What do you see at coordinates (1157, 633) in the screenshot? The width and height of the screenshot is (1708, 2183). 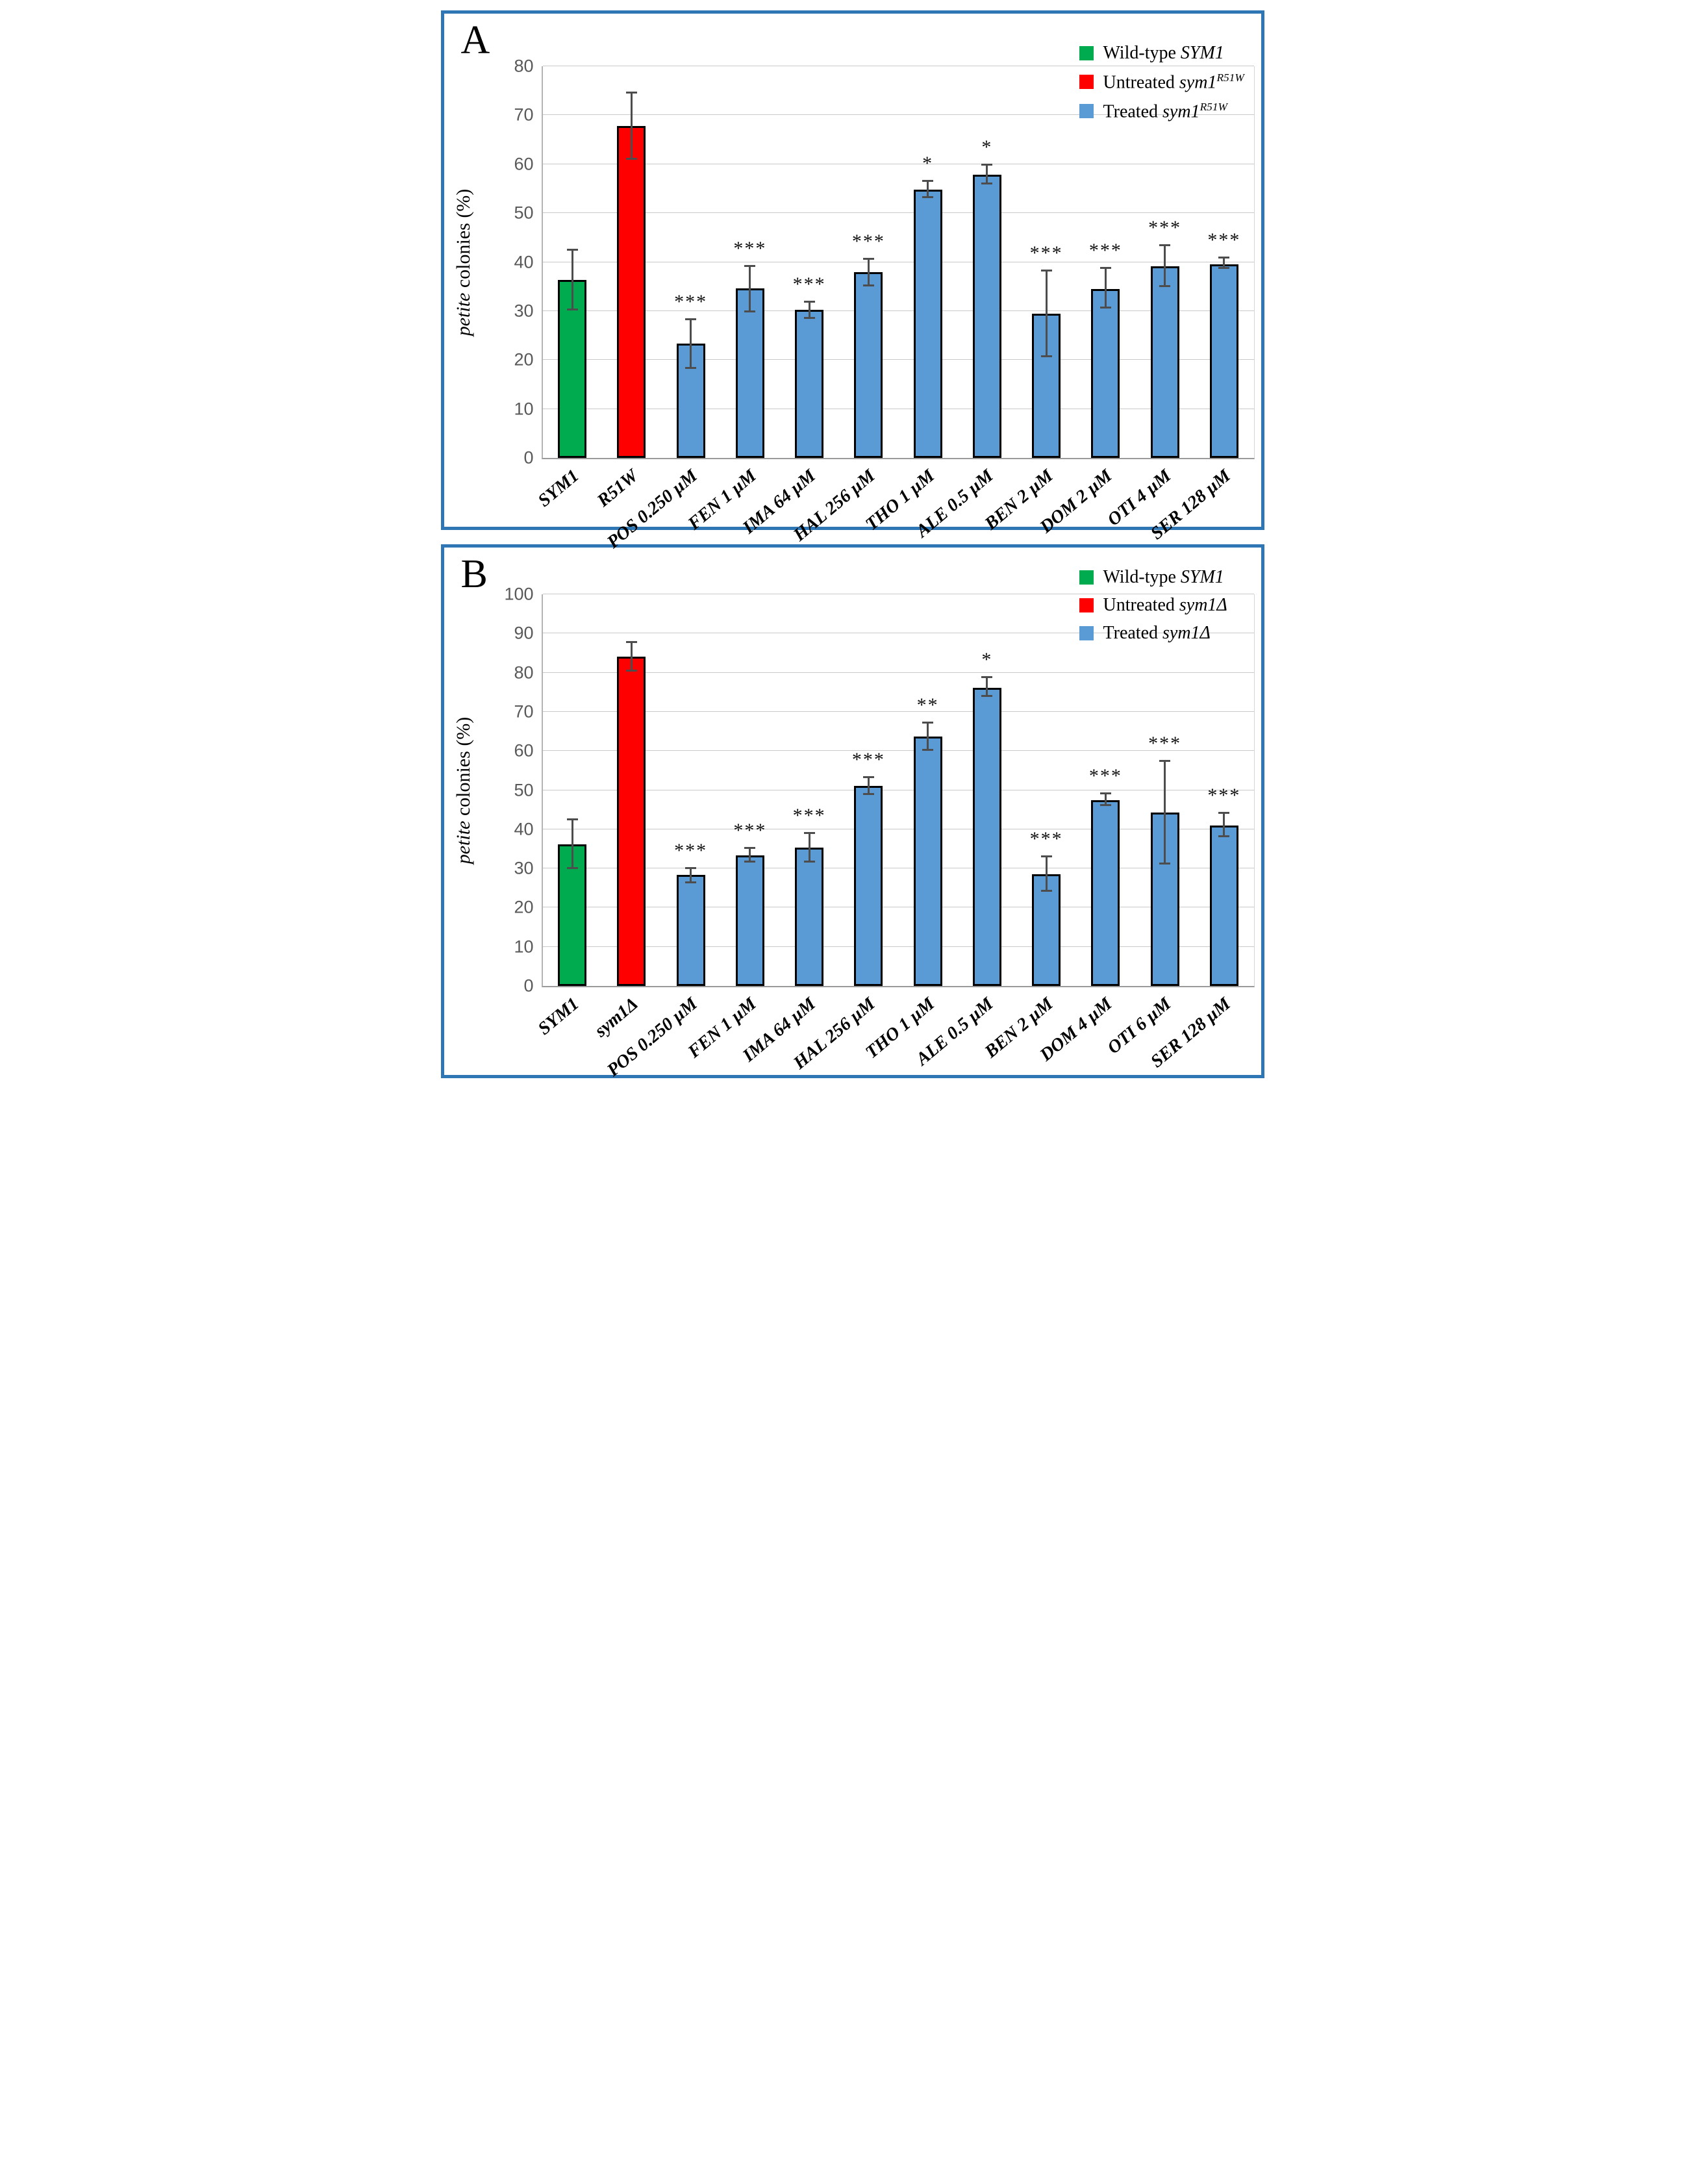 I see `legend-label: Treated sym1Δ` at bounding box center [1157, 633].